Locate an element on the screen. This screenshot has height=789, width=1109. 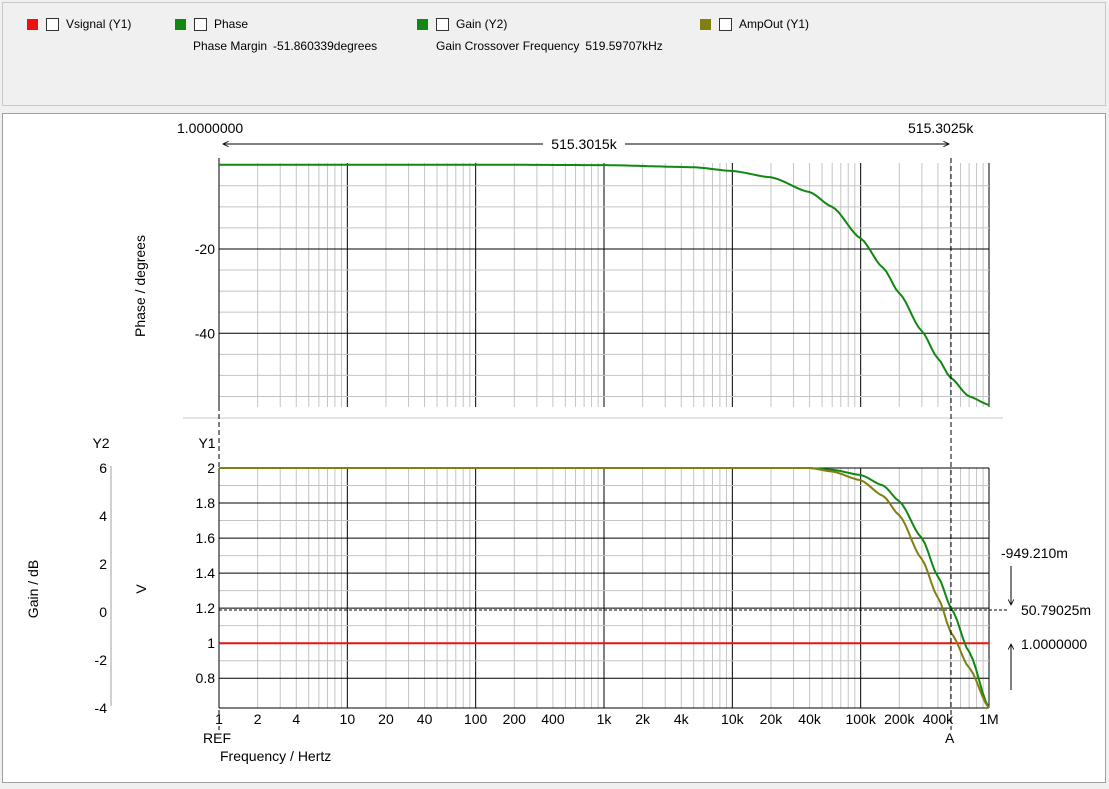
gain-checkbox is located at coordinates (442, 24).